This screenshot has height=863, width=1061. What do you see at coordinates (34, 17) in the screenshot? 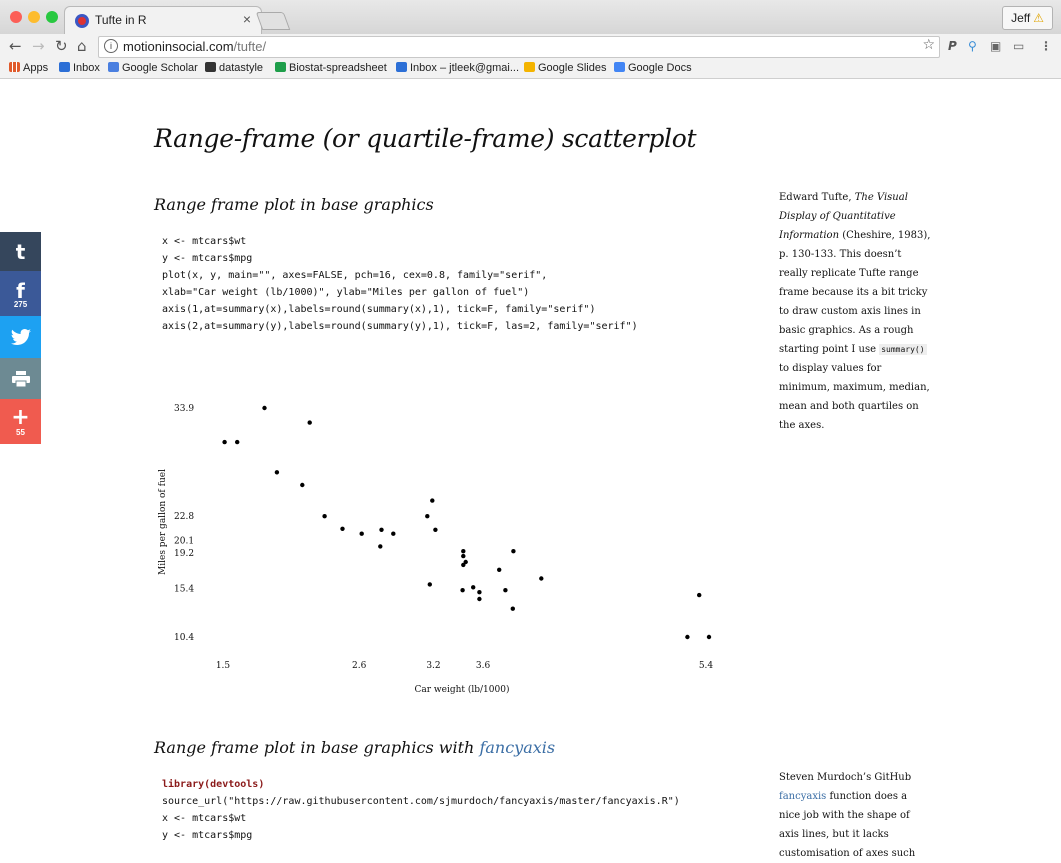
I see `minimize-window-button` at bounding box center [34, 17].